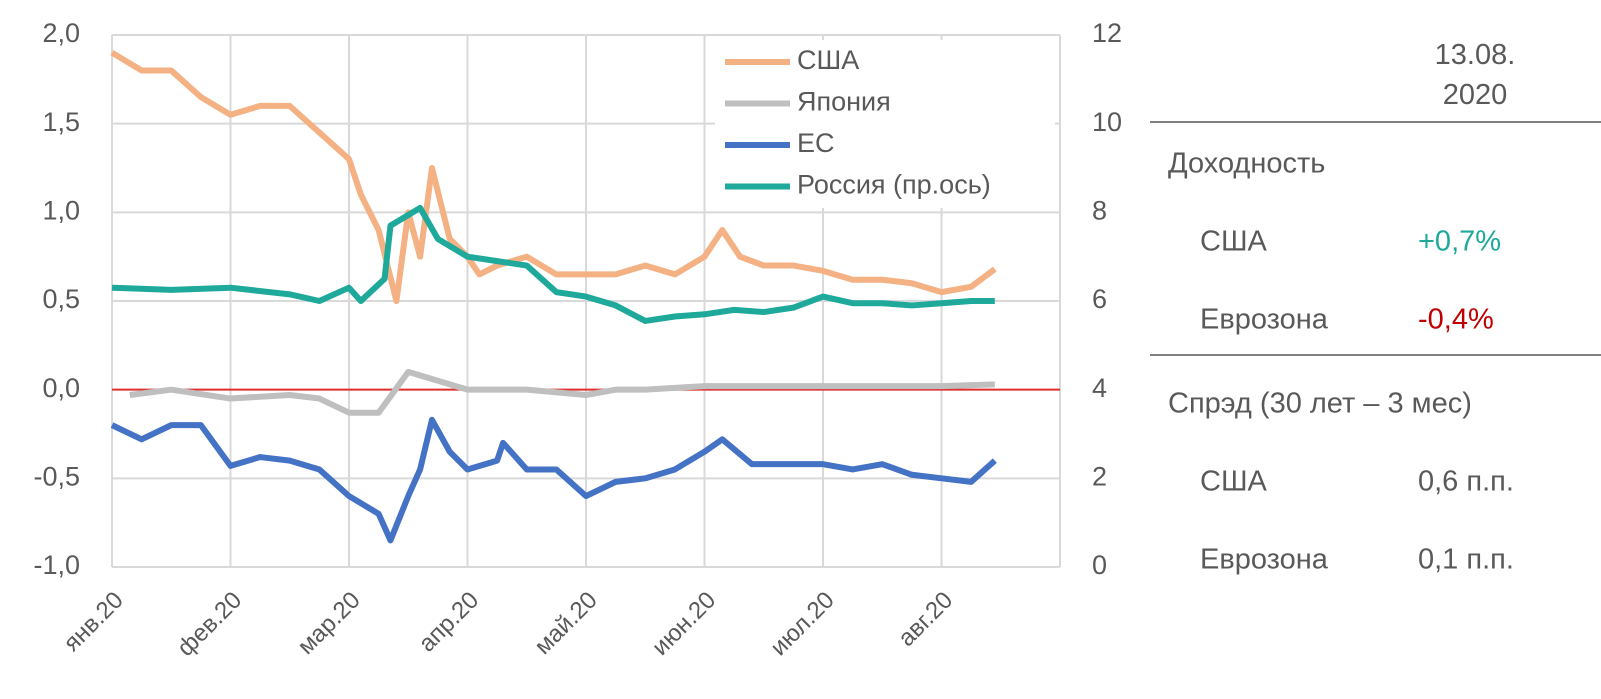 The image size is (1601, 699). I want to click on legend-label: Россия (пр.ось), so click(894, 185).